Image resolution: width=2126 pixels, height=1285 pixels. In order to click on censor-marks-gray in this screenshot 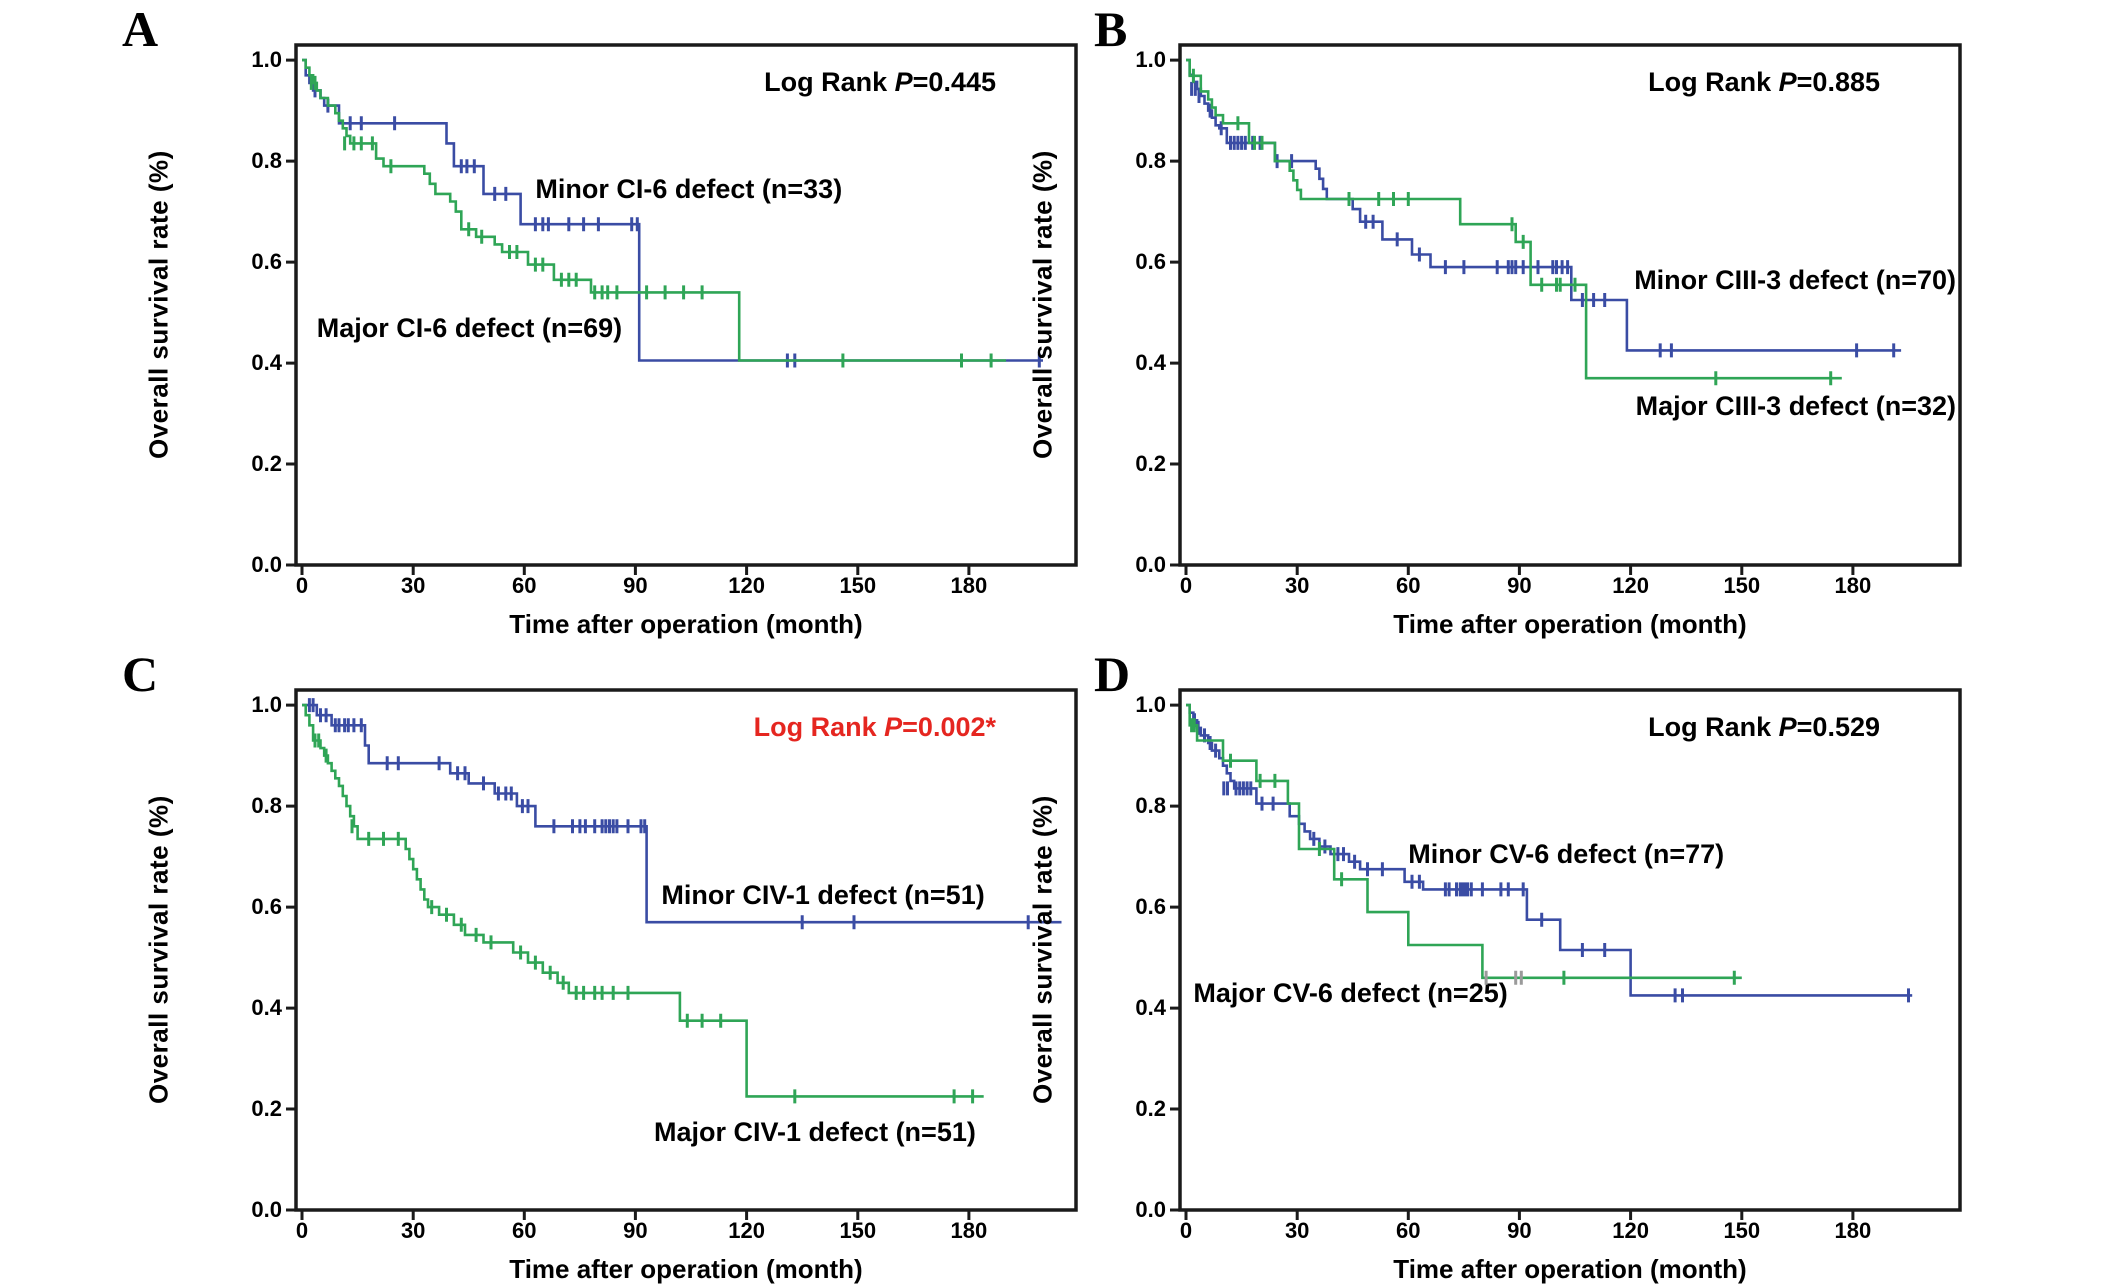, I will do `click(1503, 977)`.